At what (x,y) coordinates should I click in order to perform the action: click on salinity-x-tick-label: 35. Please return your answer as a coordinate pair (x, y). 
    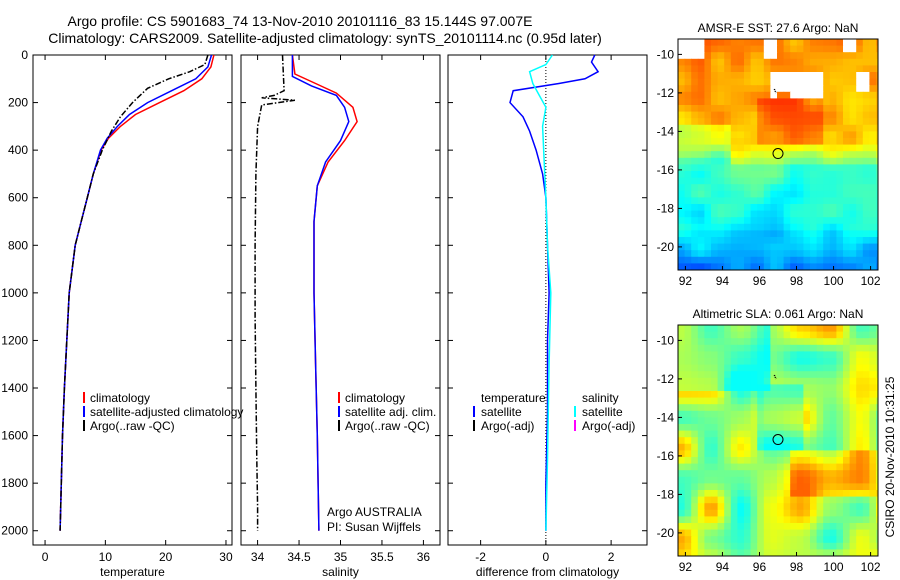
    Looking at the image, I should click on (341, 557).